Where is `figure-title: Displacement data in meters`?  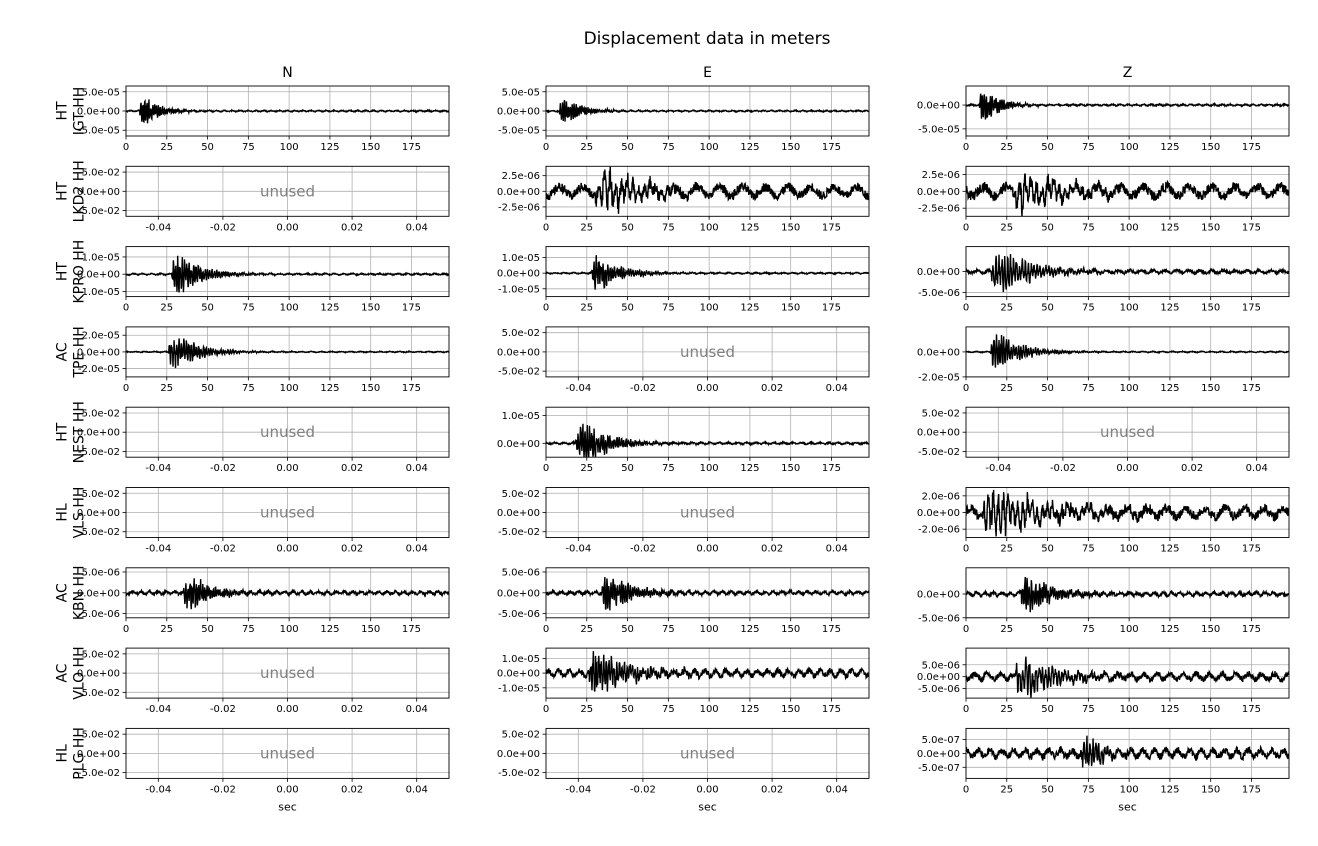 figure-title: Displacement data in meters is located at coordinates (707, 39).